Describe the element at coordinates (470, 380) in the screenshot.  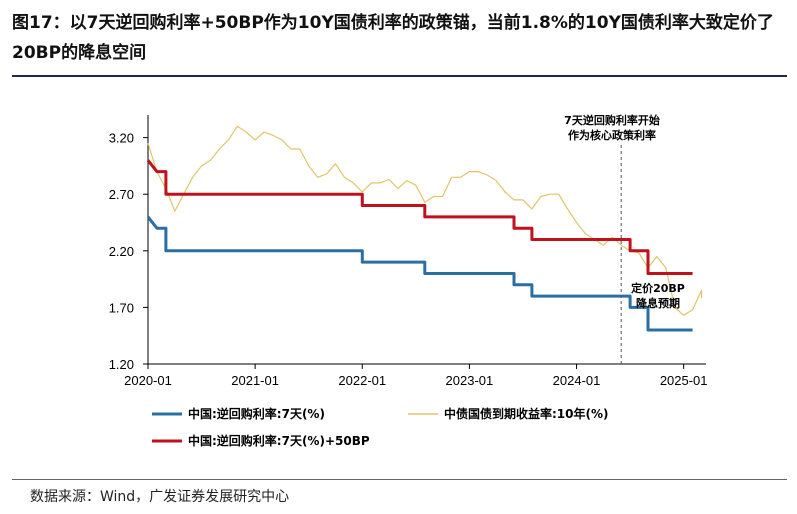
I see `x-tick-label: 2023-01` at that location.